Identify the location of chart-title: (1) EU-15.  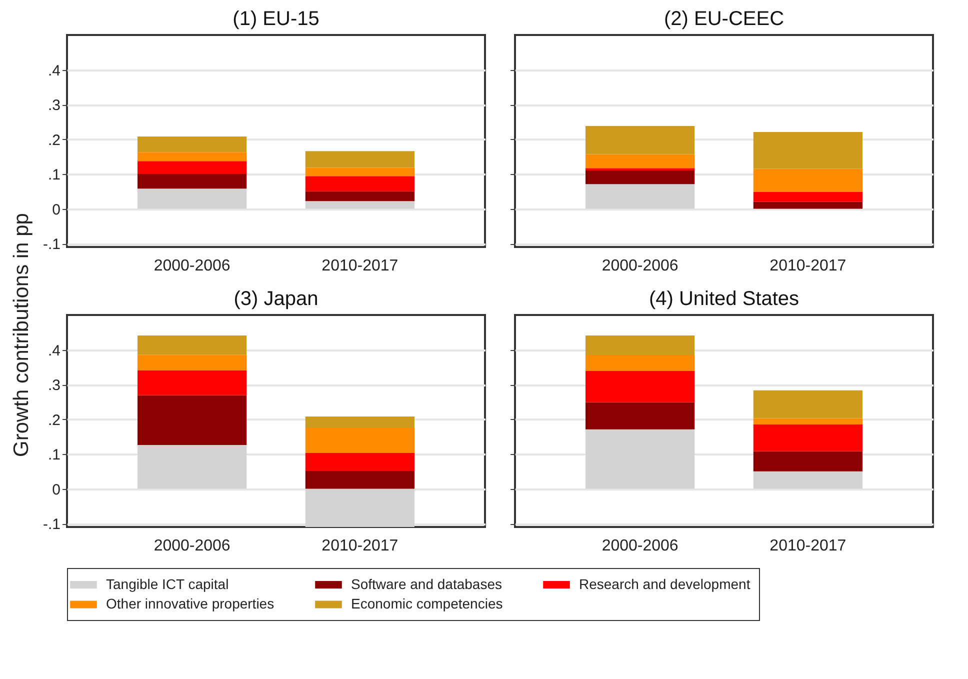
(276, 19).